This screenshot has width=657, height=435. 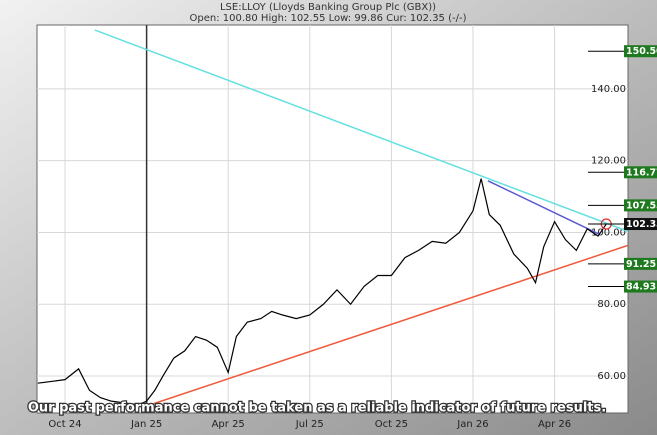 I want to click on y-tick-label: 60.00, so click(x=611, y=376).